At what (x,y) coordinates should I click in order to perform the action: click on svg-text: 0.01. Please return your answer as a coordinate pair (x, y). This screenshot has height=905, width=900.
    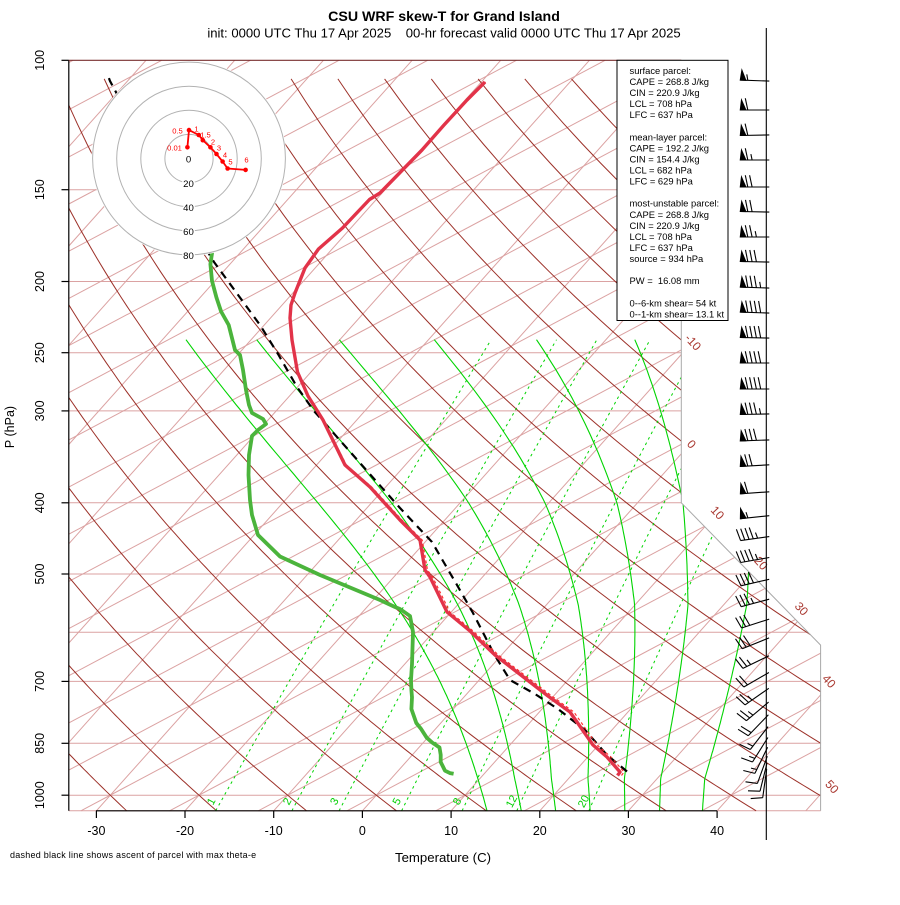
    Looking at the image, I should click on (174, 148).